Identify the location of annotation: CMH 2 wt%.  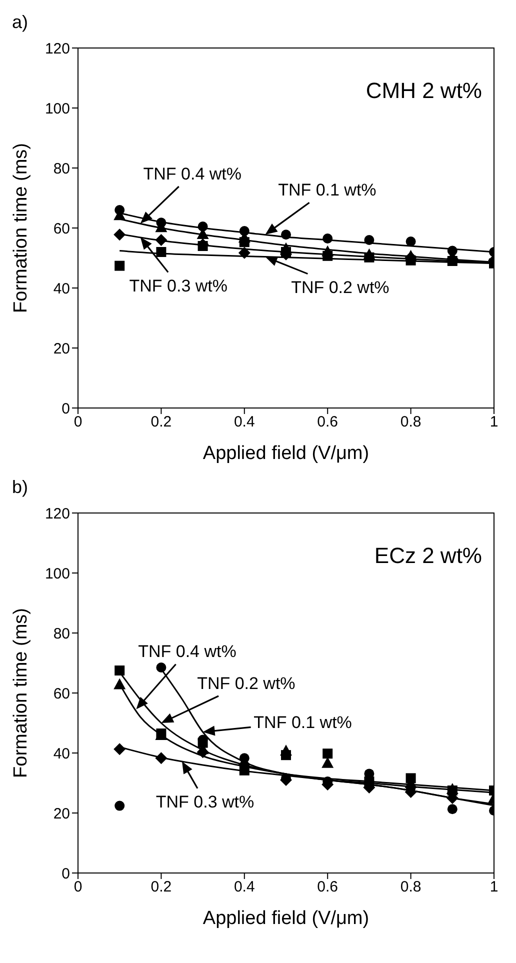
(424, 90).